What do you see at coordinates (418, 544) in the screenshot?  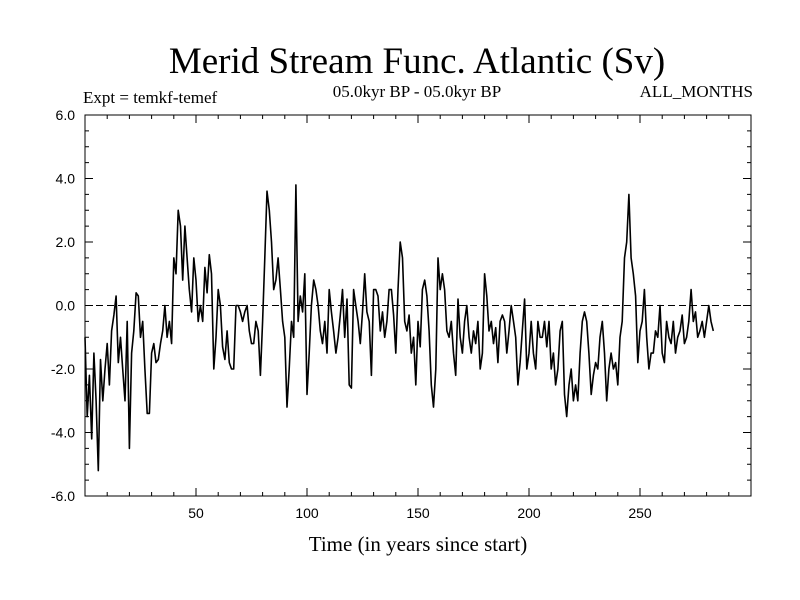 I see `x-axis-label: Time (in years since start)` at bounding box center [418, 544].